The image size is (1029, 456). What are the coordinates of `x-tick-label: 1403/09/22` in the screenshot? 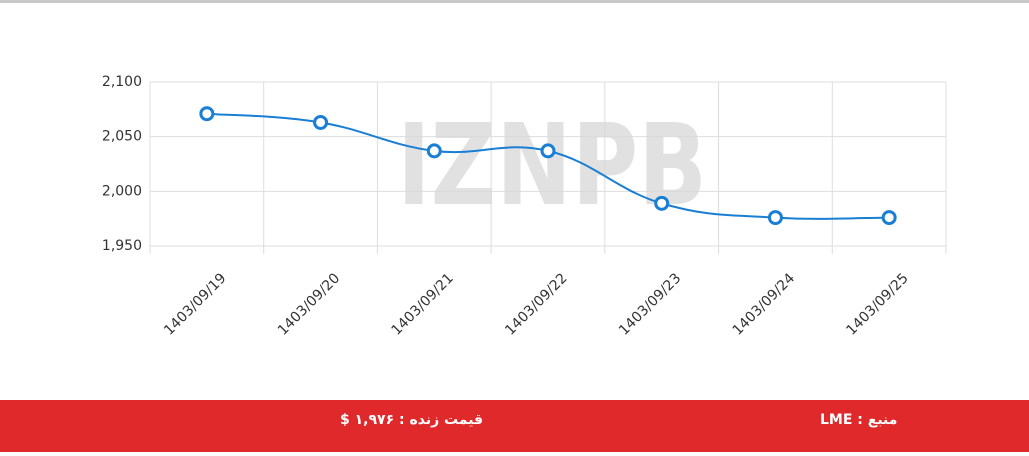 It's located at (536, 304).